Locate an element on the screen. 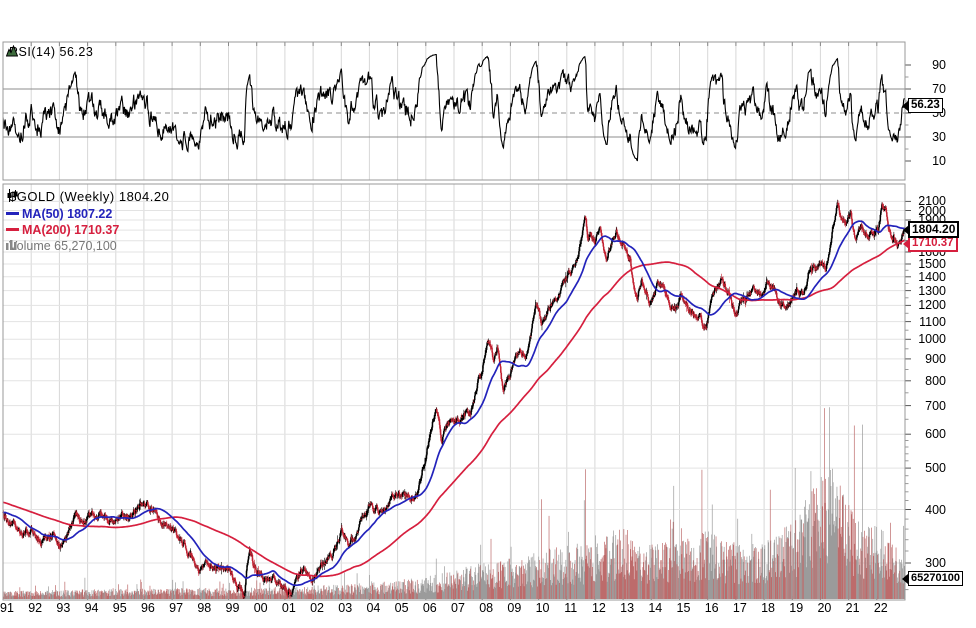  year-axis-label: 95 is located at coordinates (119, 608).